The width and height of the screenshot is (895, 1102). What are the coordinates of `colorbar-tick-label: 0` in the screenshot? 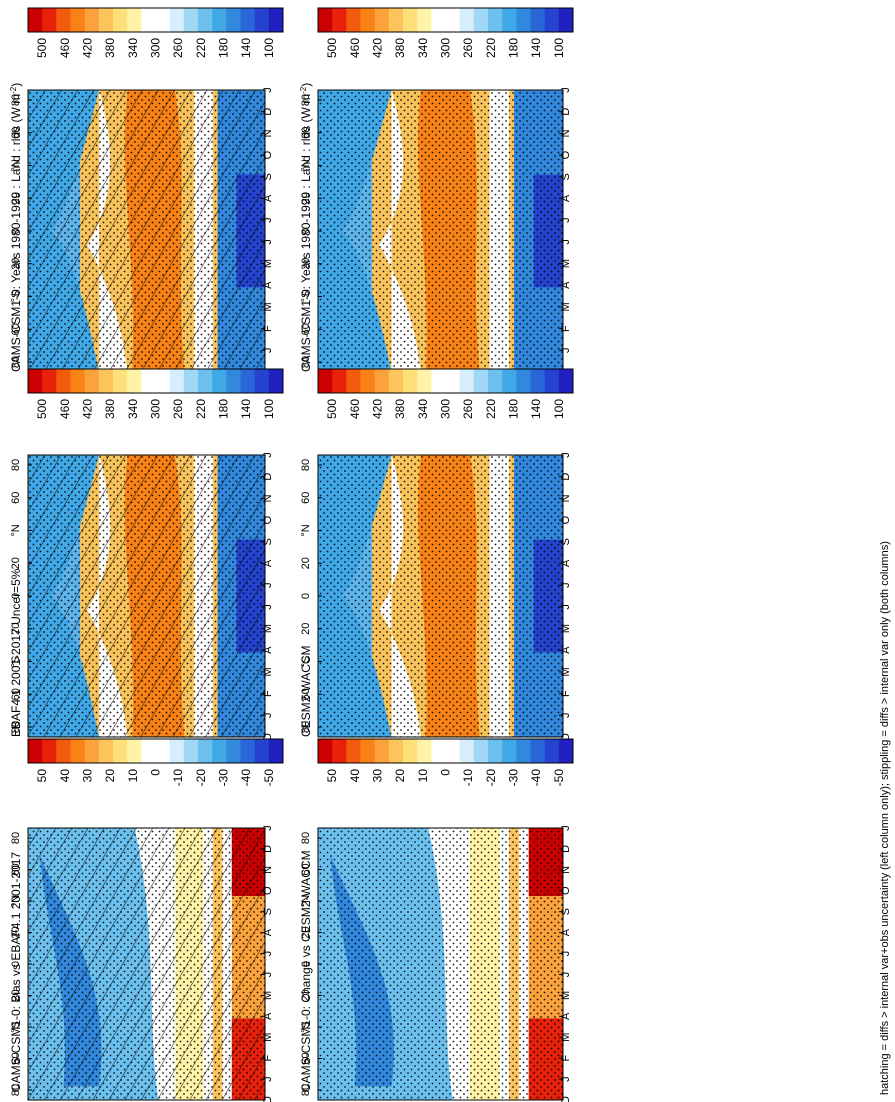 It's located at (156, 772).